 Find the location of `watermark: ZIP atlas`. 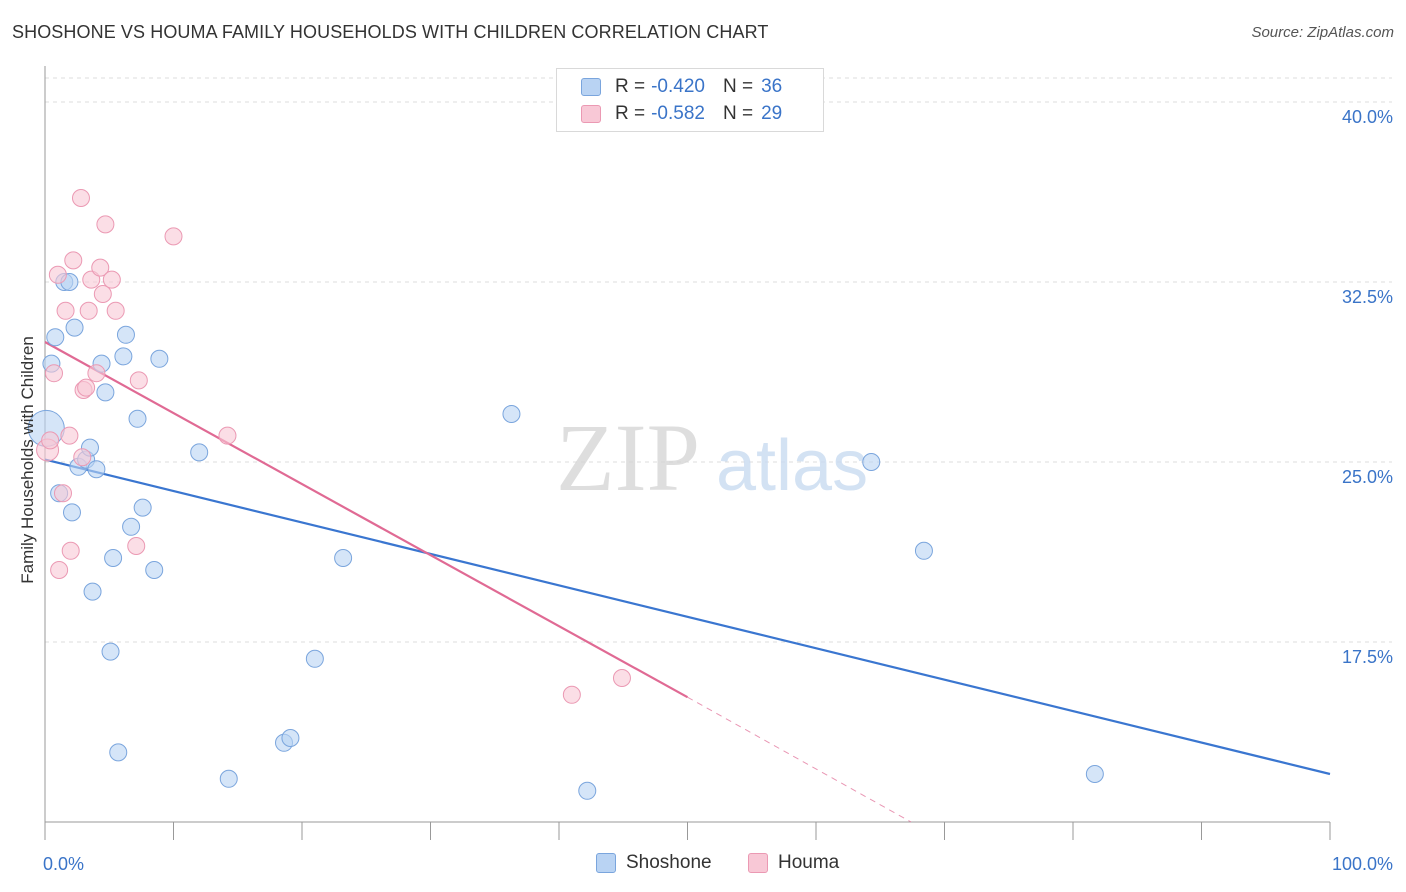

watermark: ZIP atlas is located at coordinates (712, 457).